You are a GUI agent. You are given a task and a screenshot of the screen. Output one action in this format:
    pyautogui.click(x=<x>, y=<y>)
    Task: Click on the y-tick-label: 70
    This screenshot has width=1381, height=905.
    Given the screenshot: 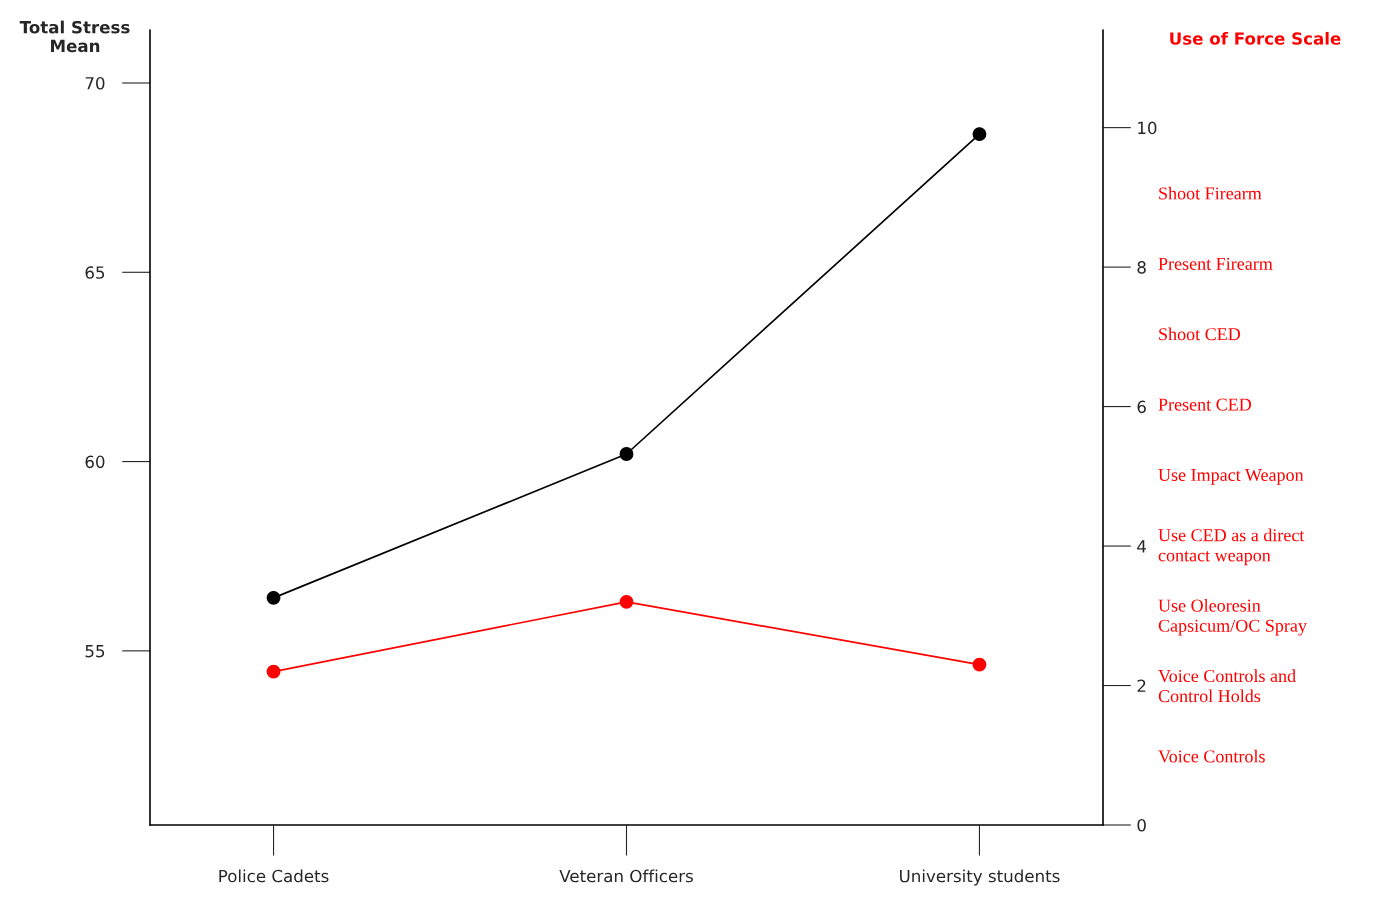 What is the action you would take?
    pyautogui.click(x=95, y=83)
    